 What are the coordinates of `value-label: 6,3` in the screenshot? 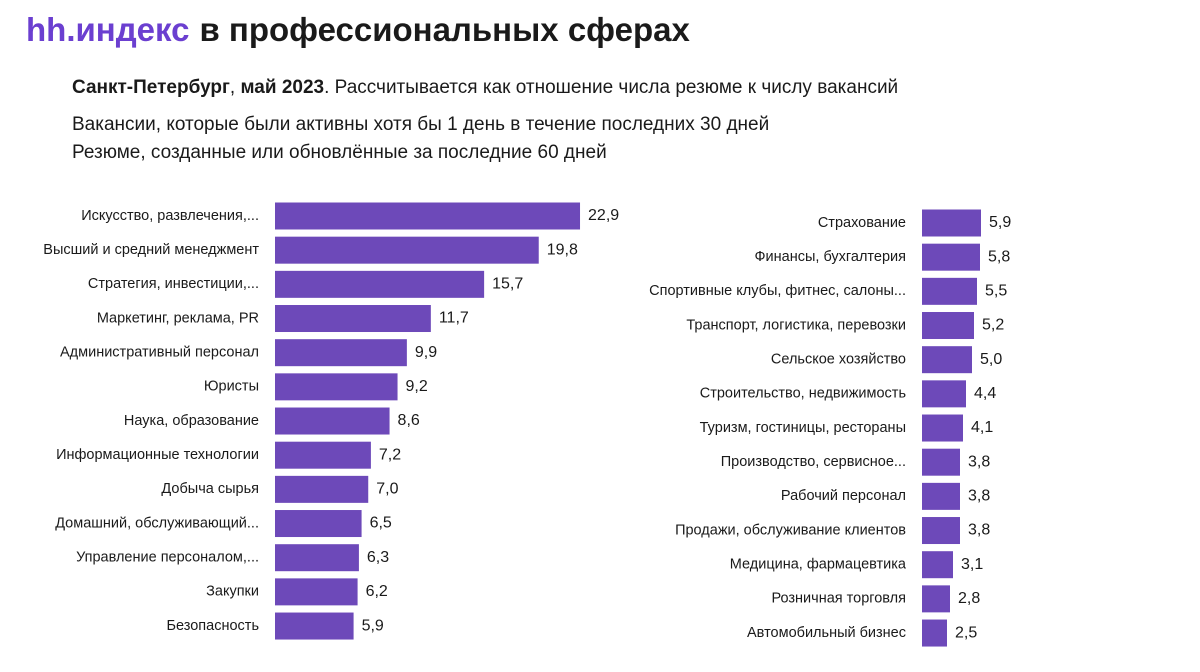 It's located at (378, 557).